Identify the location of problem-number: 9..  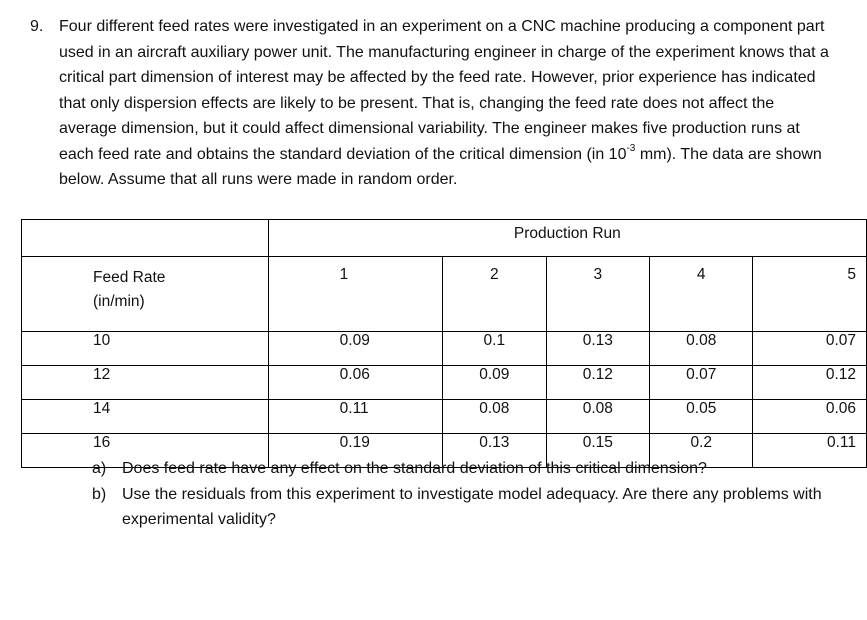
(37, 26).